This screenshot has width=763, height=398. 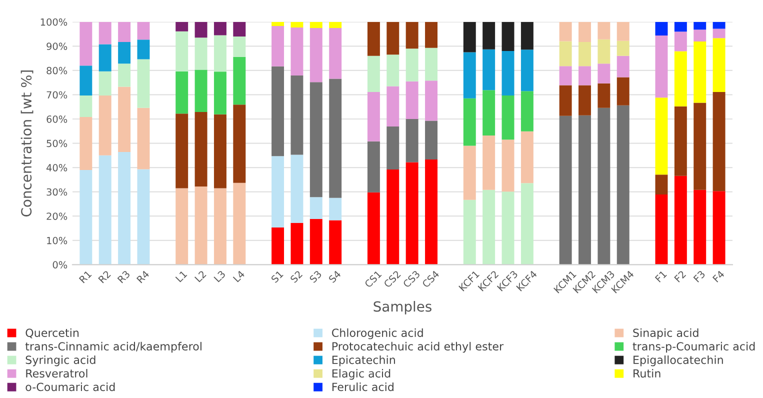 What do you see at coordinates (57, 168) in the screenshot?
I see `y-tick-label: 40%` at bounding box center [57, 168].